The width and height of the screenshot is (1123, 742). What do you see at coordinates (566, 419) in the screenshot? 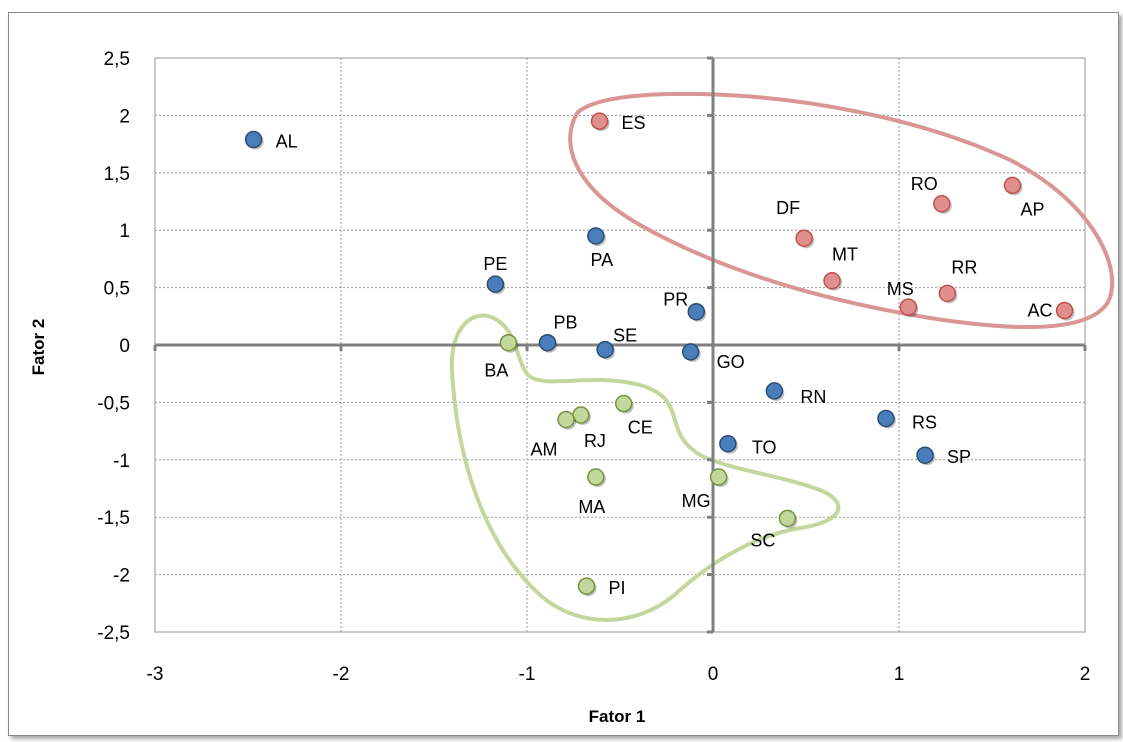
I see `point-am` at bounding box center [566, 419].